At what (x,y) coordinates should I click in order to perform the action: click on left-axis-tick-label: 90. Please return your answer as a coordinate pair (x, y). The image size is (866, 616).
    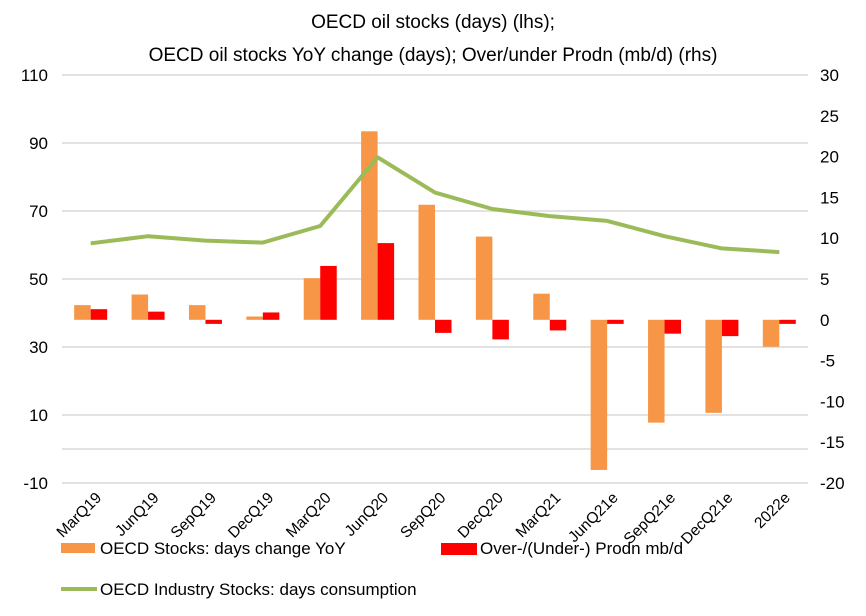
    Looking at the image, I should click on (38, 143).